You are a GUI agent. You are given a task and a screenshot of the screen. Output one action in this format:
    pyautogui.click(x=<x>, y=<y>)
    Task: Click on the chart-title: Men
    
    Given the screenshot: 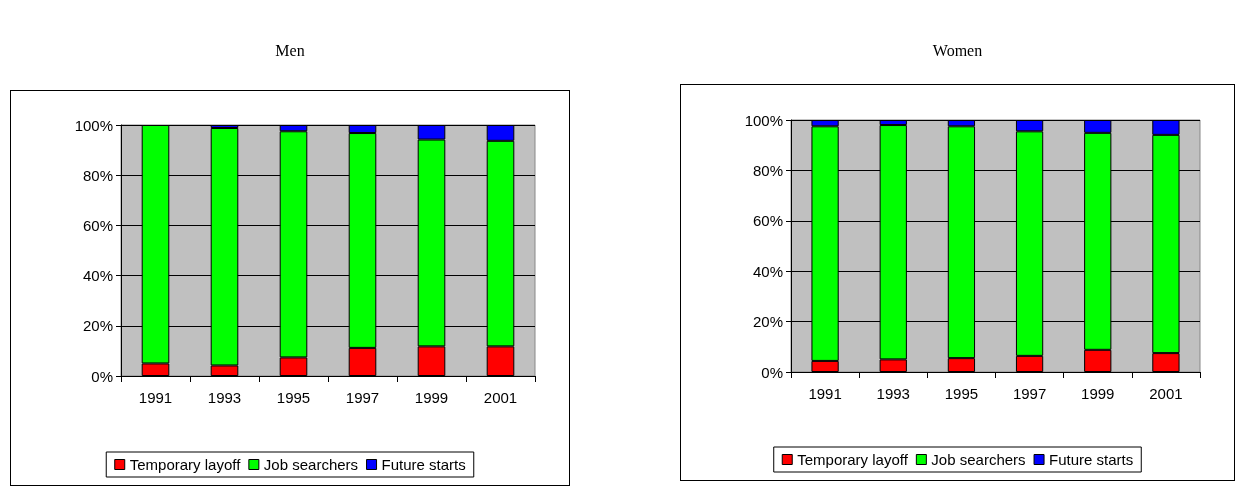 What is the action you would take?
    pyautogui.click(x=290, y=51)
    